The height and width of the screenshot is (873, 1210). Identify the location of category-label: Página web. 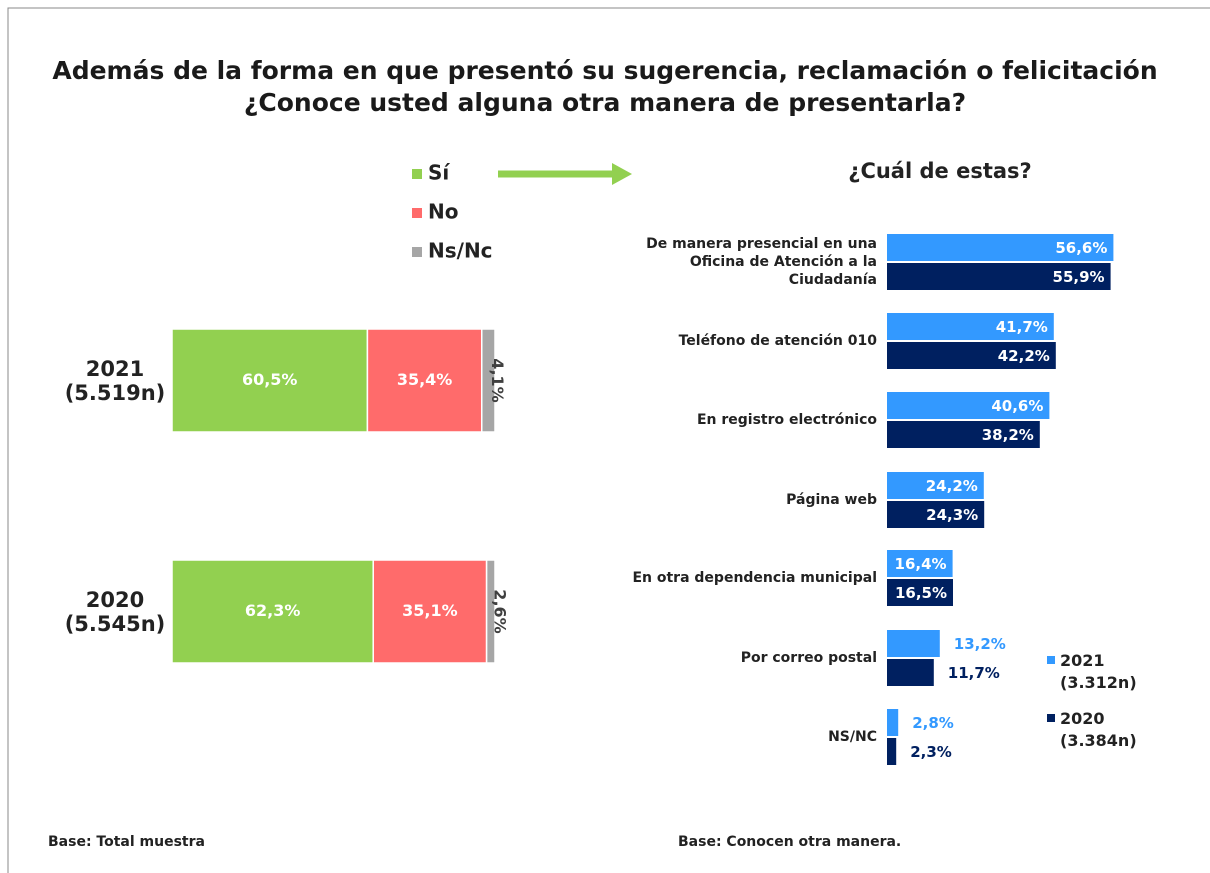
(831, 499).